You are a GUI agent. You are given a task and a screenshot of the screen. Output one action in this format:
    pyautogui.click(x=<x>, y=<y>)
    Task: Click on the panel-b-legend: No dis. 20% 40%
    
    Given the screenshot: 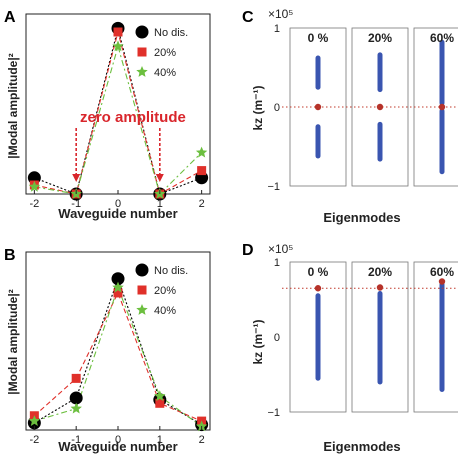 What is the action you would take?
    pyautogui.click(x=161, y=290)
    